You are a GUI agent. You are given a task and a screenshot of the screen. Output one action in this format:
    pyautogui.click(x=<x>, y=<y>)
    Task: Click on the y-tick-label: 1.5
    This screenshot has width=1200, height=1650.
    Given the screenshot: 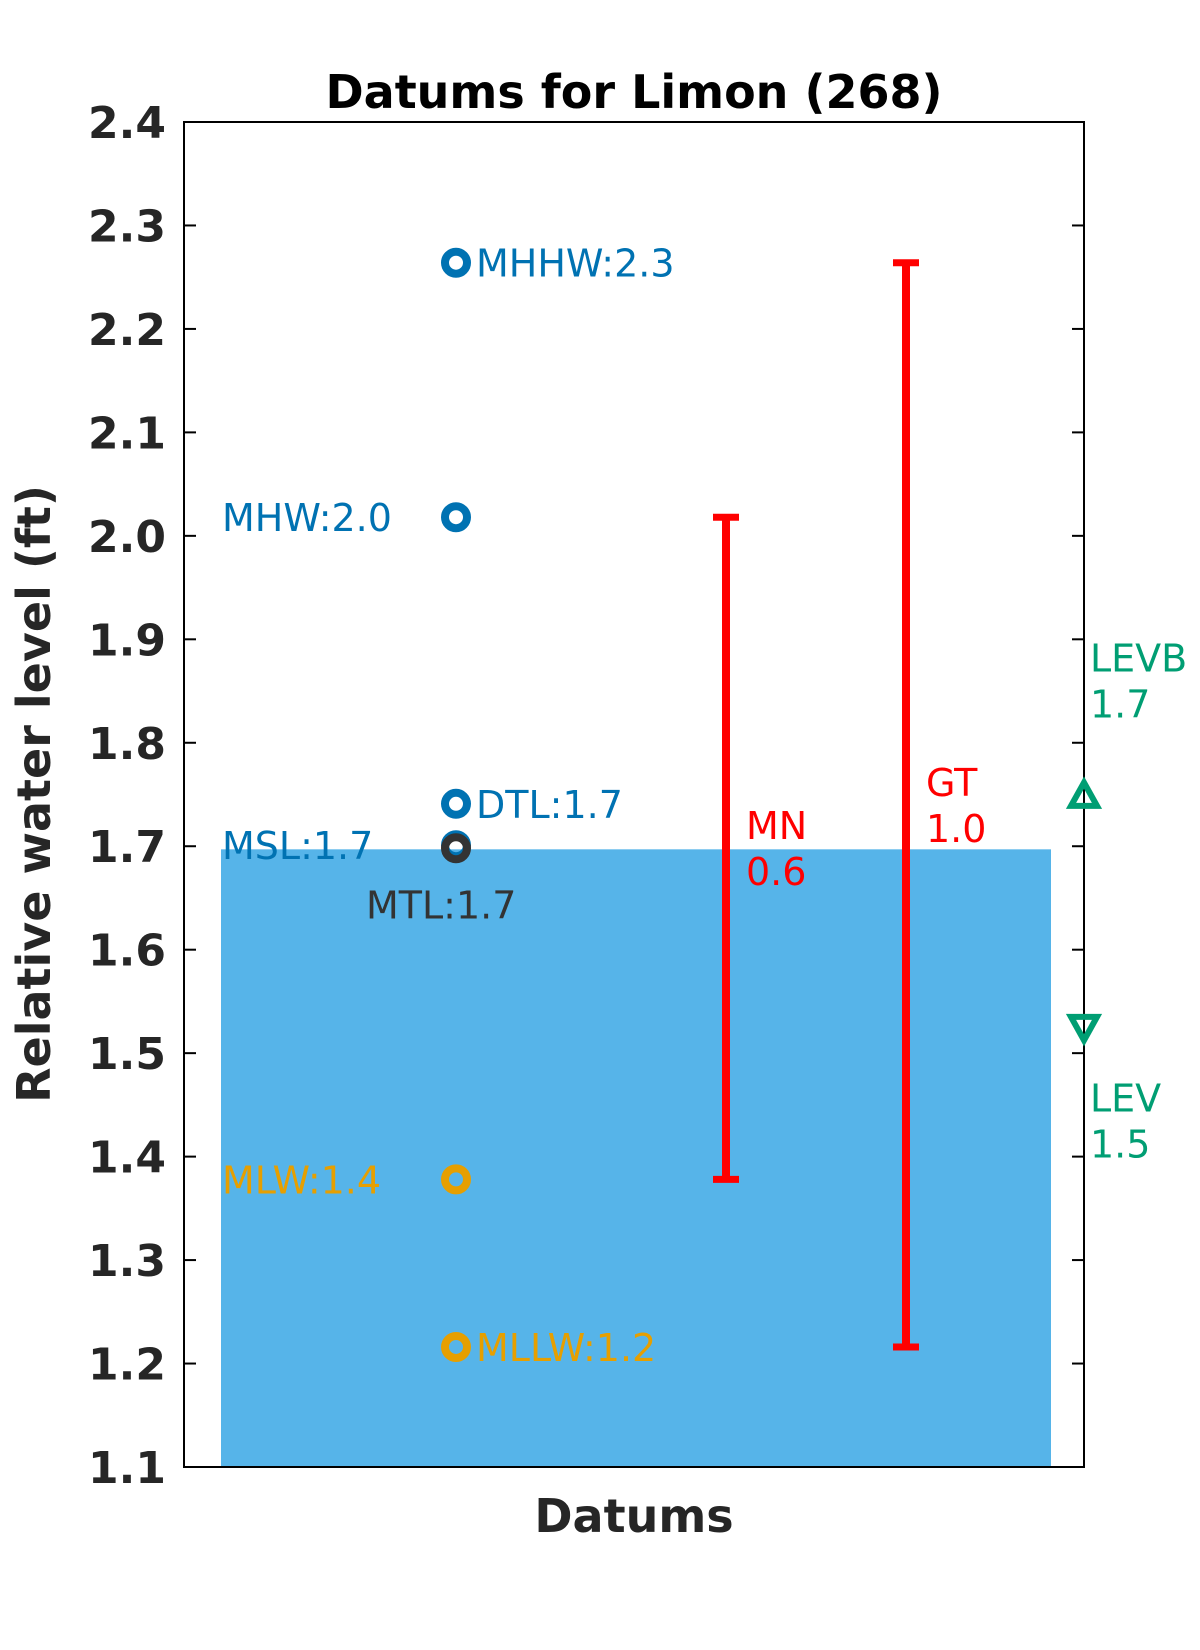 What is the action you would take?
    pyautogui.click(x=127, y=1054)
    